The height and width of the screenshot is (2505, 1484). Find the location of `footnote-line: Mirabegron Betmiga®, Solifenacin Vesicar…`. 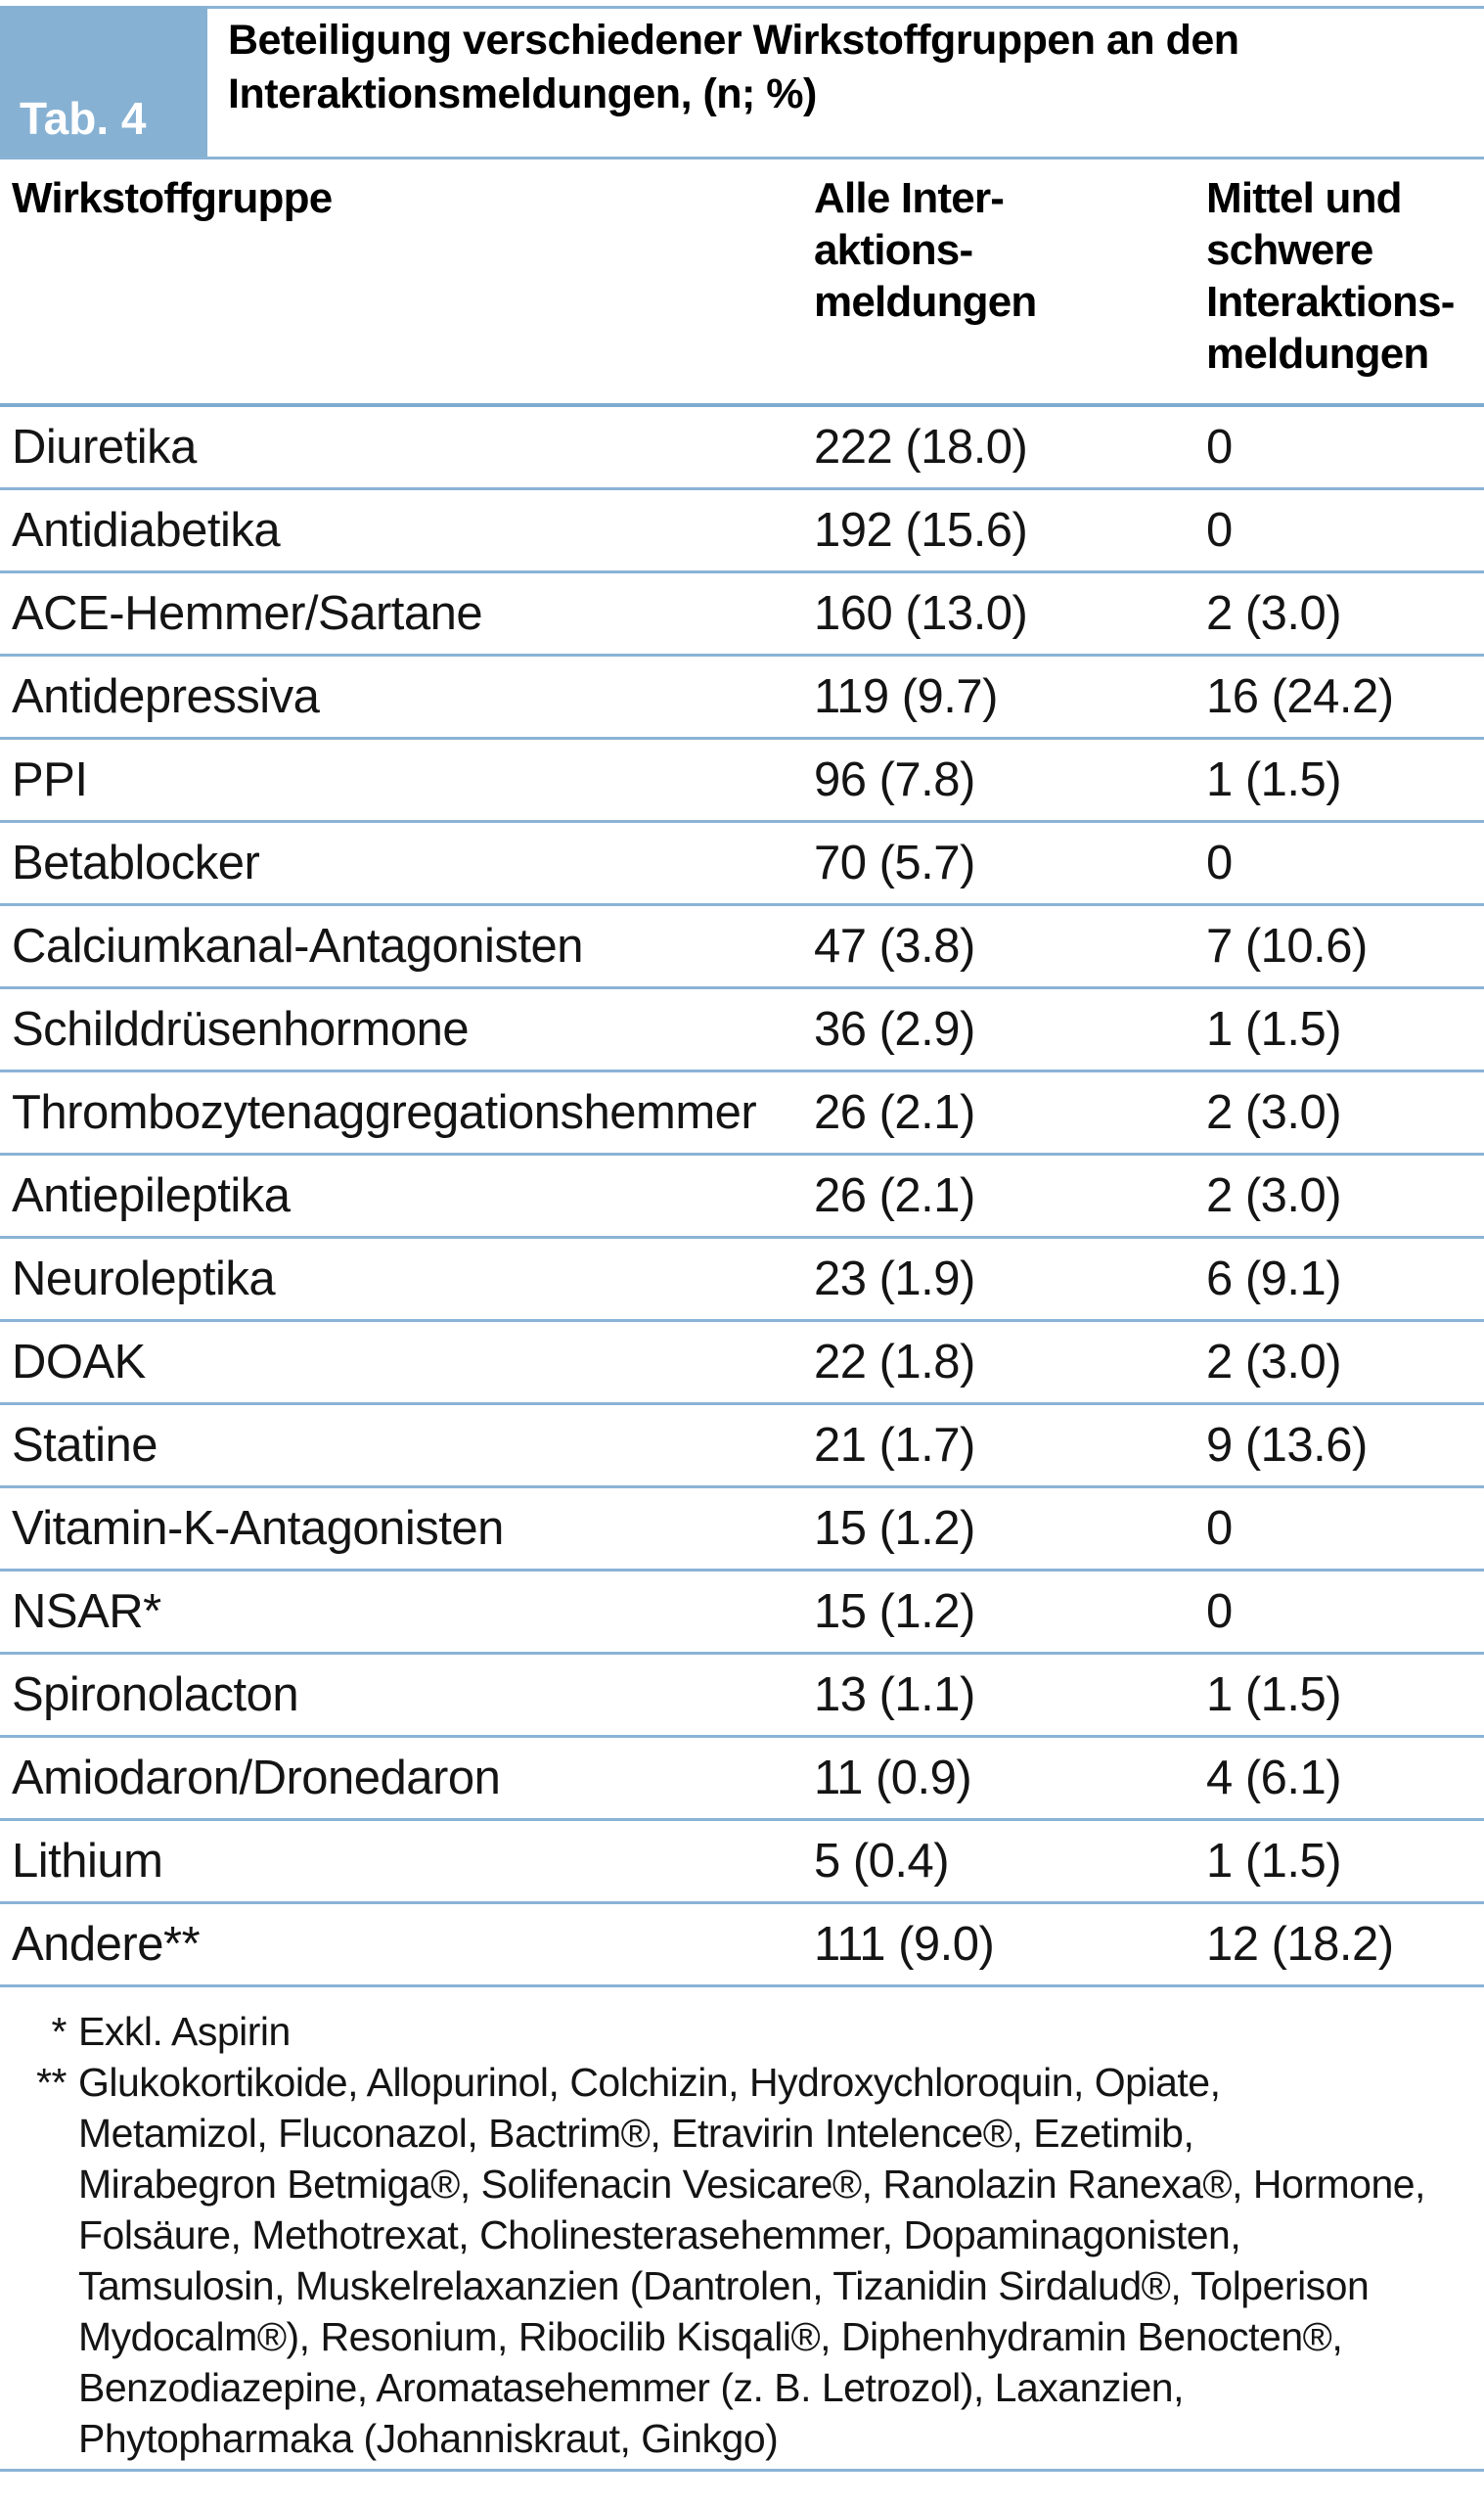

footnote-line: Mirabegron Betmiga®, Solifenacin Vesicar… is located at coordinates (742, 2184).